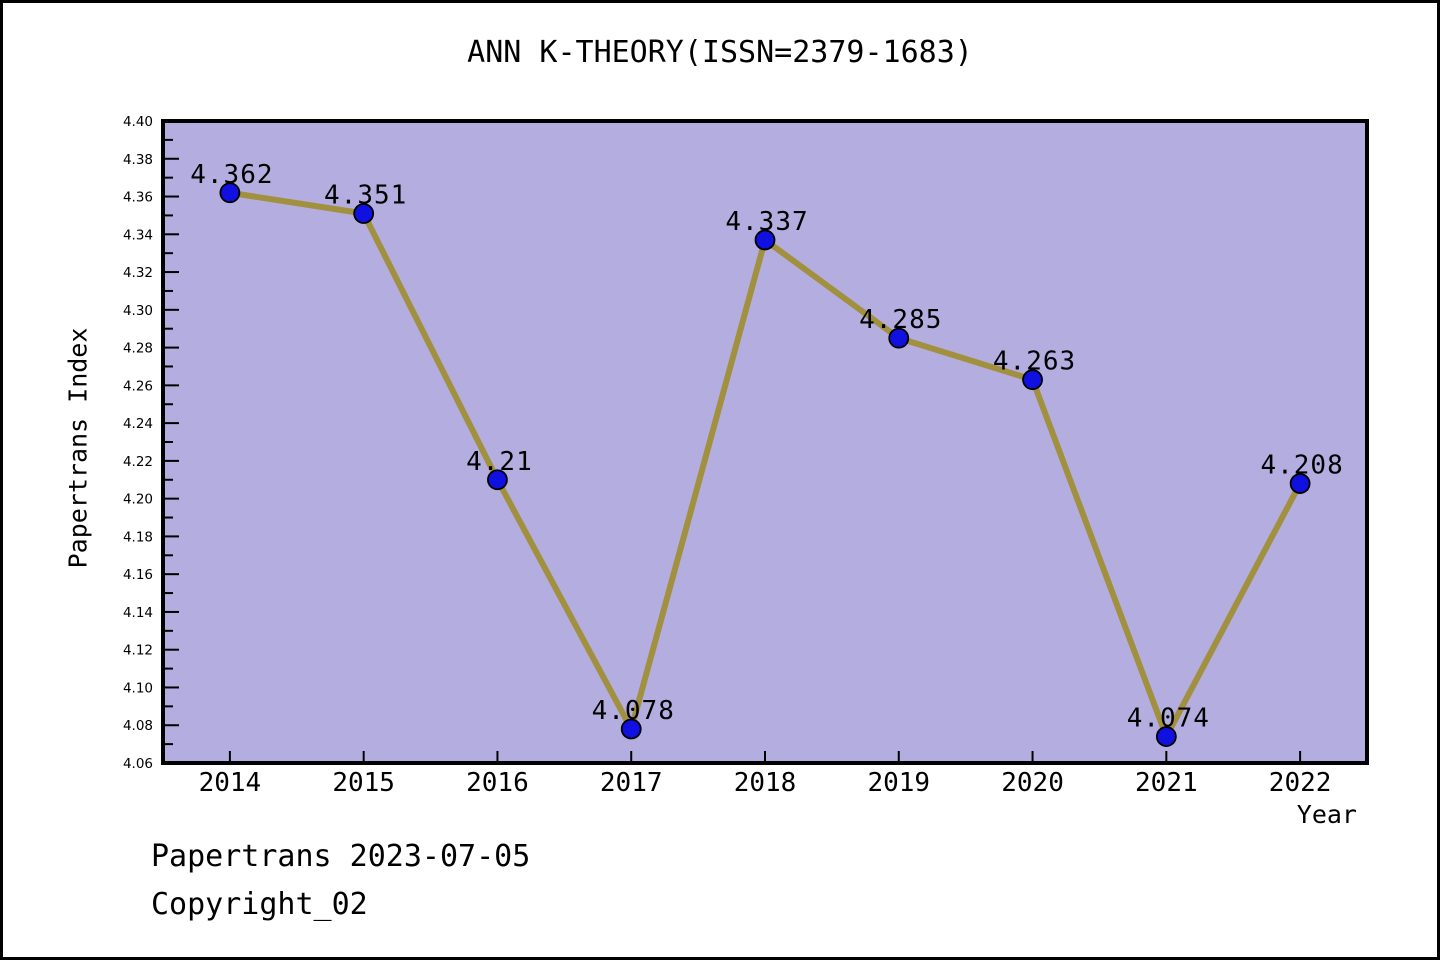 The height and width of the screenshot is (963, 1440). Describe the element at coordinates (341, 856) in the screenshot. I see `footer-date-text: Papertrans 2023-07-05` at that location.